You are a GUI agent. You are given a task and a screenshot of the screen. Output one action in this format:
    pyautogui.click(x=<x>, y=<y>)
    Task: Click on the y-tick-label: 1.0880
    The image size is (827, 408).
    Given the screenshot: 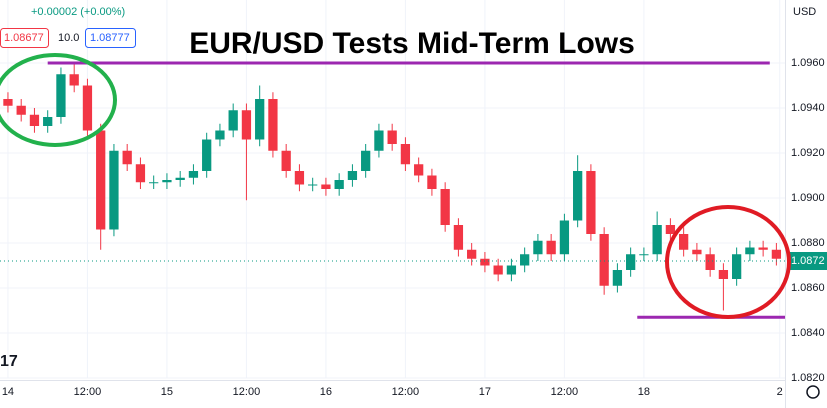 What is the action you would take?
    pyautogui.click(x=808, y=243)
    